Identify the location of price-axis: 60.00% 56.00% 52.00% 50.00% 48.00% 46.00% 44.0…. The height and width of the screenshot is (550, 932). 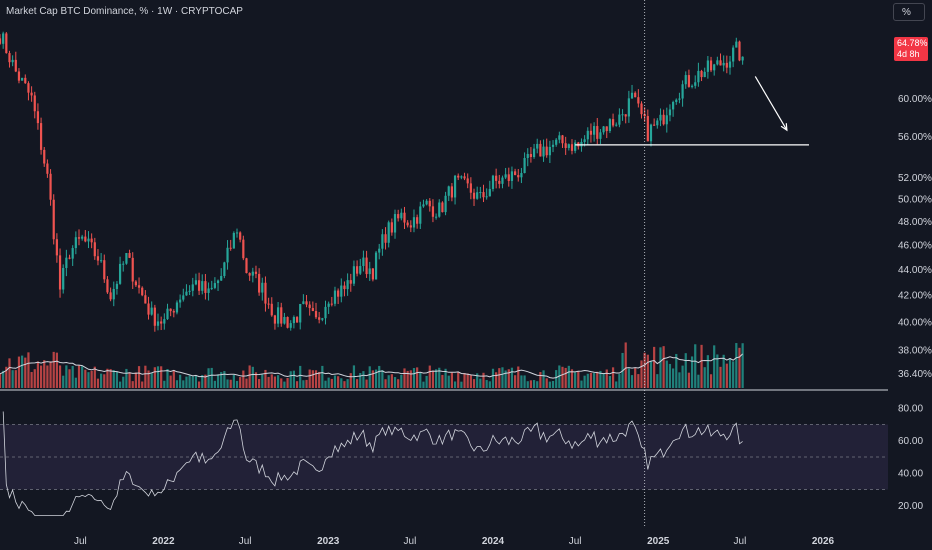
(910, 275).